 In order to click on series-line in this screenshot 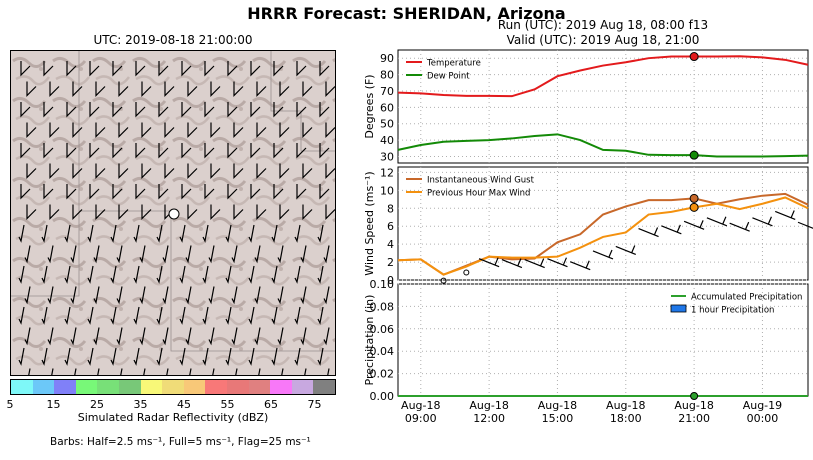, I will do `click(603, 145)`.